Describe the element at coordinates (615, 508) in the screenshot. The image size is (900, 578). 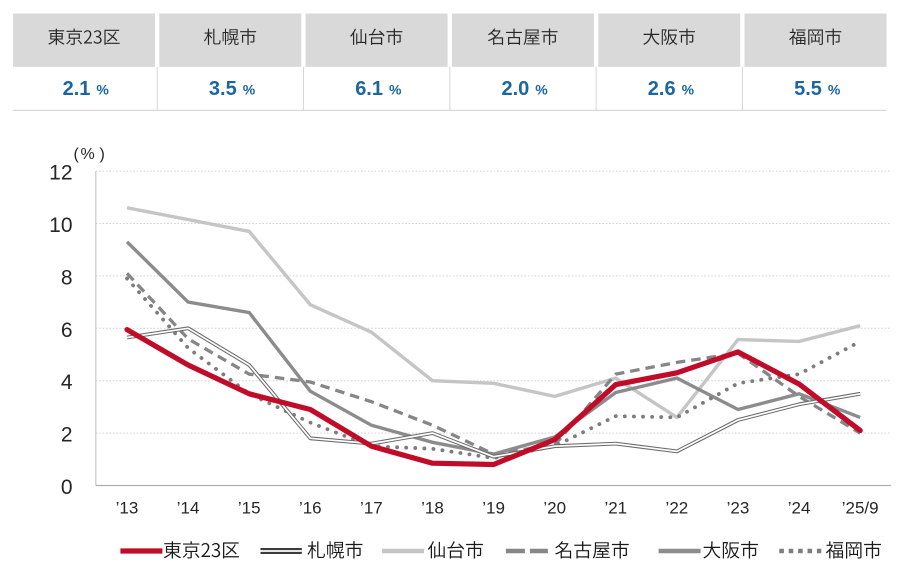
I see `svg-text: ’21` at that location.